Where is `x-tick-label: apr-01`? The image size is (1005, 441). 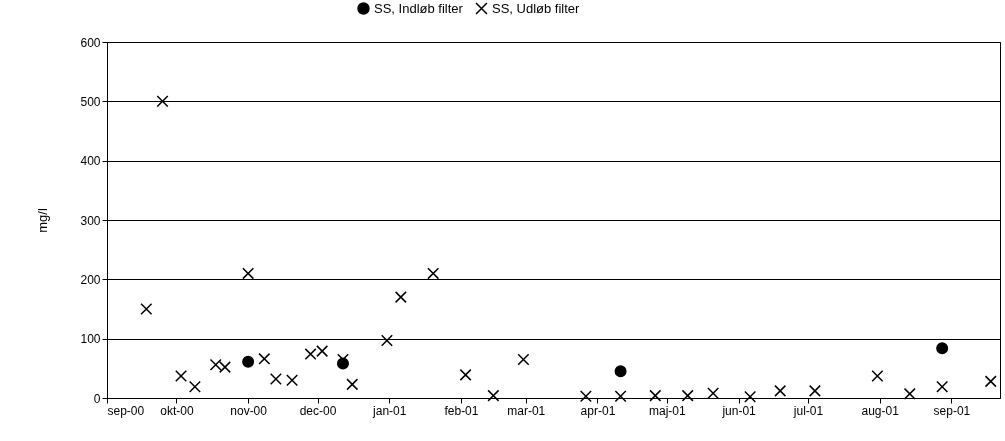
x-tick-label: apr-01 is located at coordinates (598, 410).